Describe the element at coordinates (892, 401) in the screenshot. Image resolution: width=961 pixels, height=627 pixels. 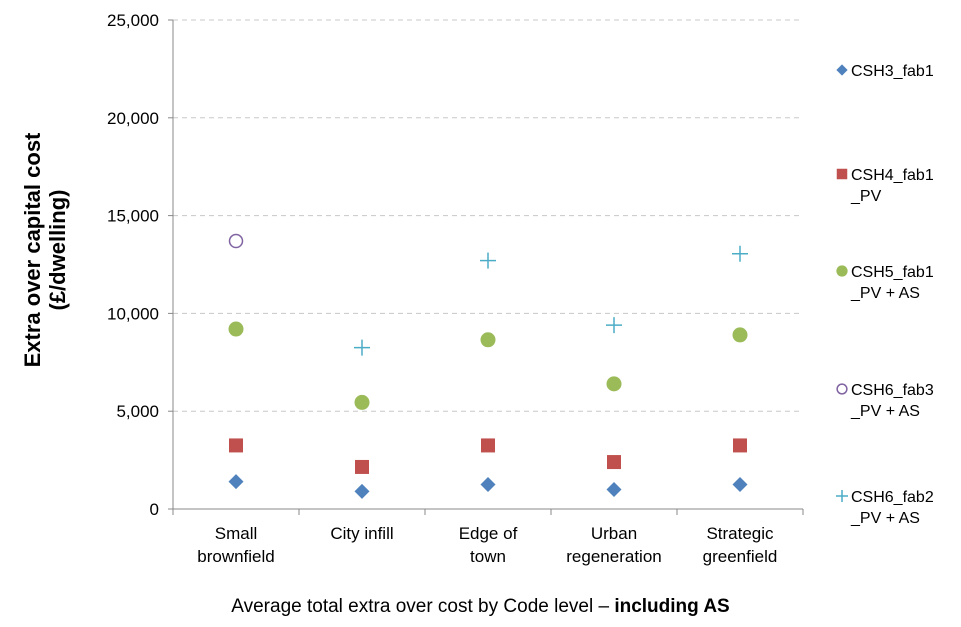
I see `legend-label: CSH6_fab3 _PV + AS` at that location.